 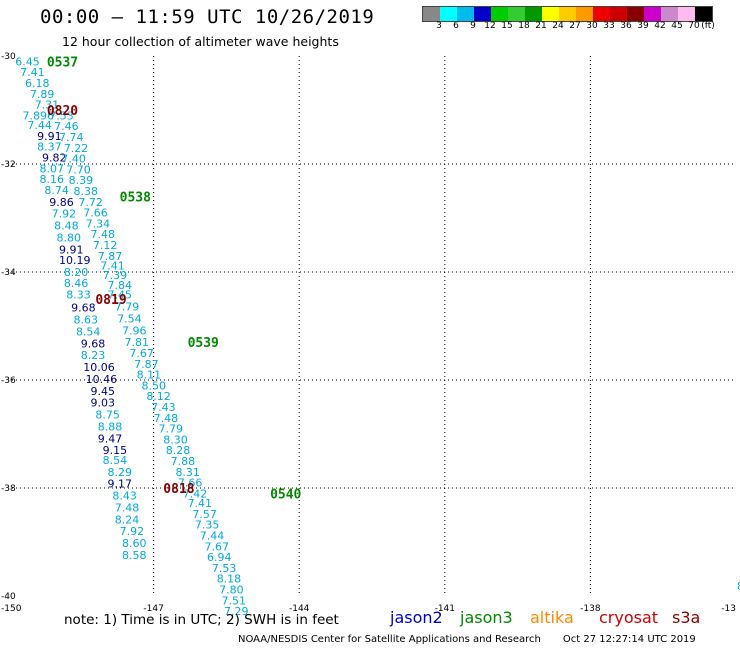 I want to click on pass-time-label: 0537, so click(x=62, y=62).